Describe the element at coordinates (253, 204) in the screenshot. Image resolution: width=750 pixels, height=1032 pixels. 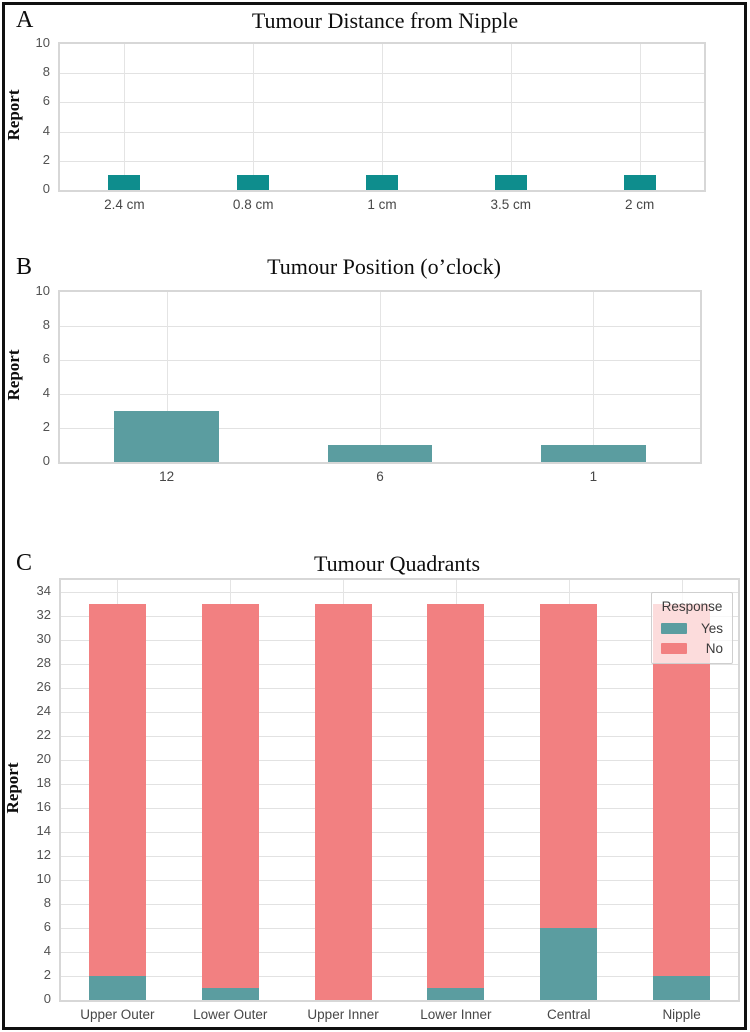
I see `x-tick-label: 0.8 cm` at that location.